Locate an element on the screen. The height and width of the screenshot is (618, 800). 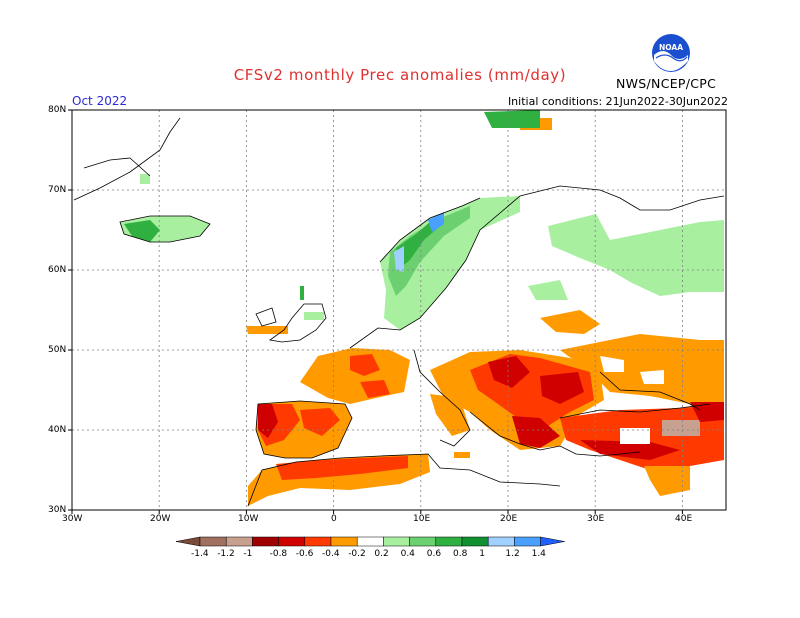
lon-label: 30E is located at coordinates (596, 519).